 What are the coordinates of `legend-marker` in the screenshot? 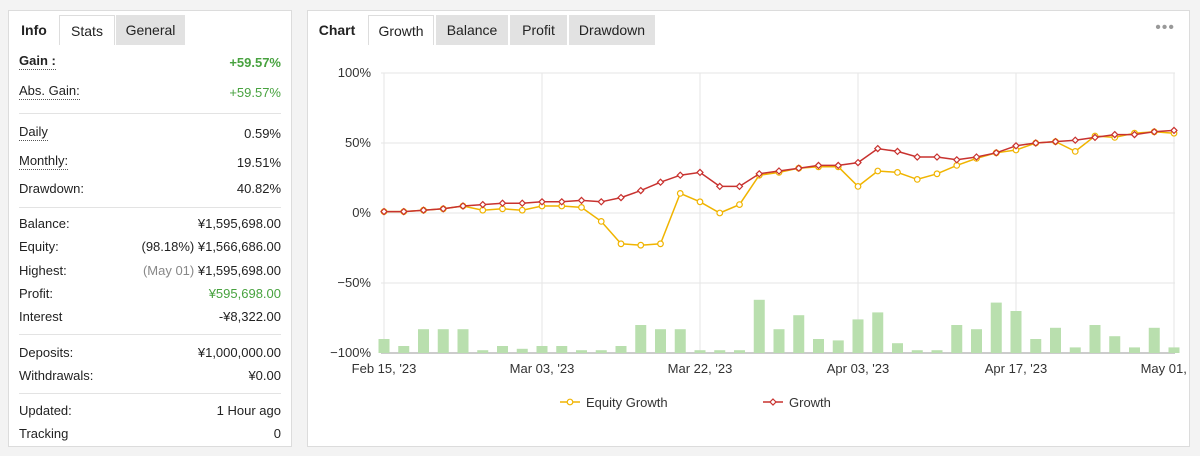 It's located at (570, 402).